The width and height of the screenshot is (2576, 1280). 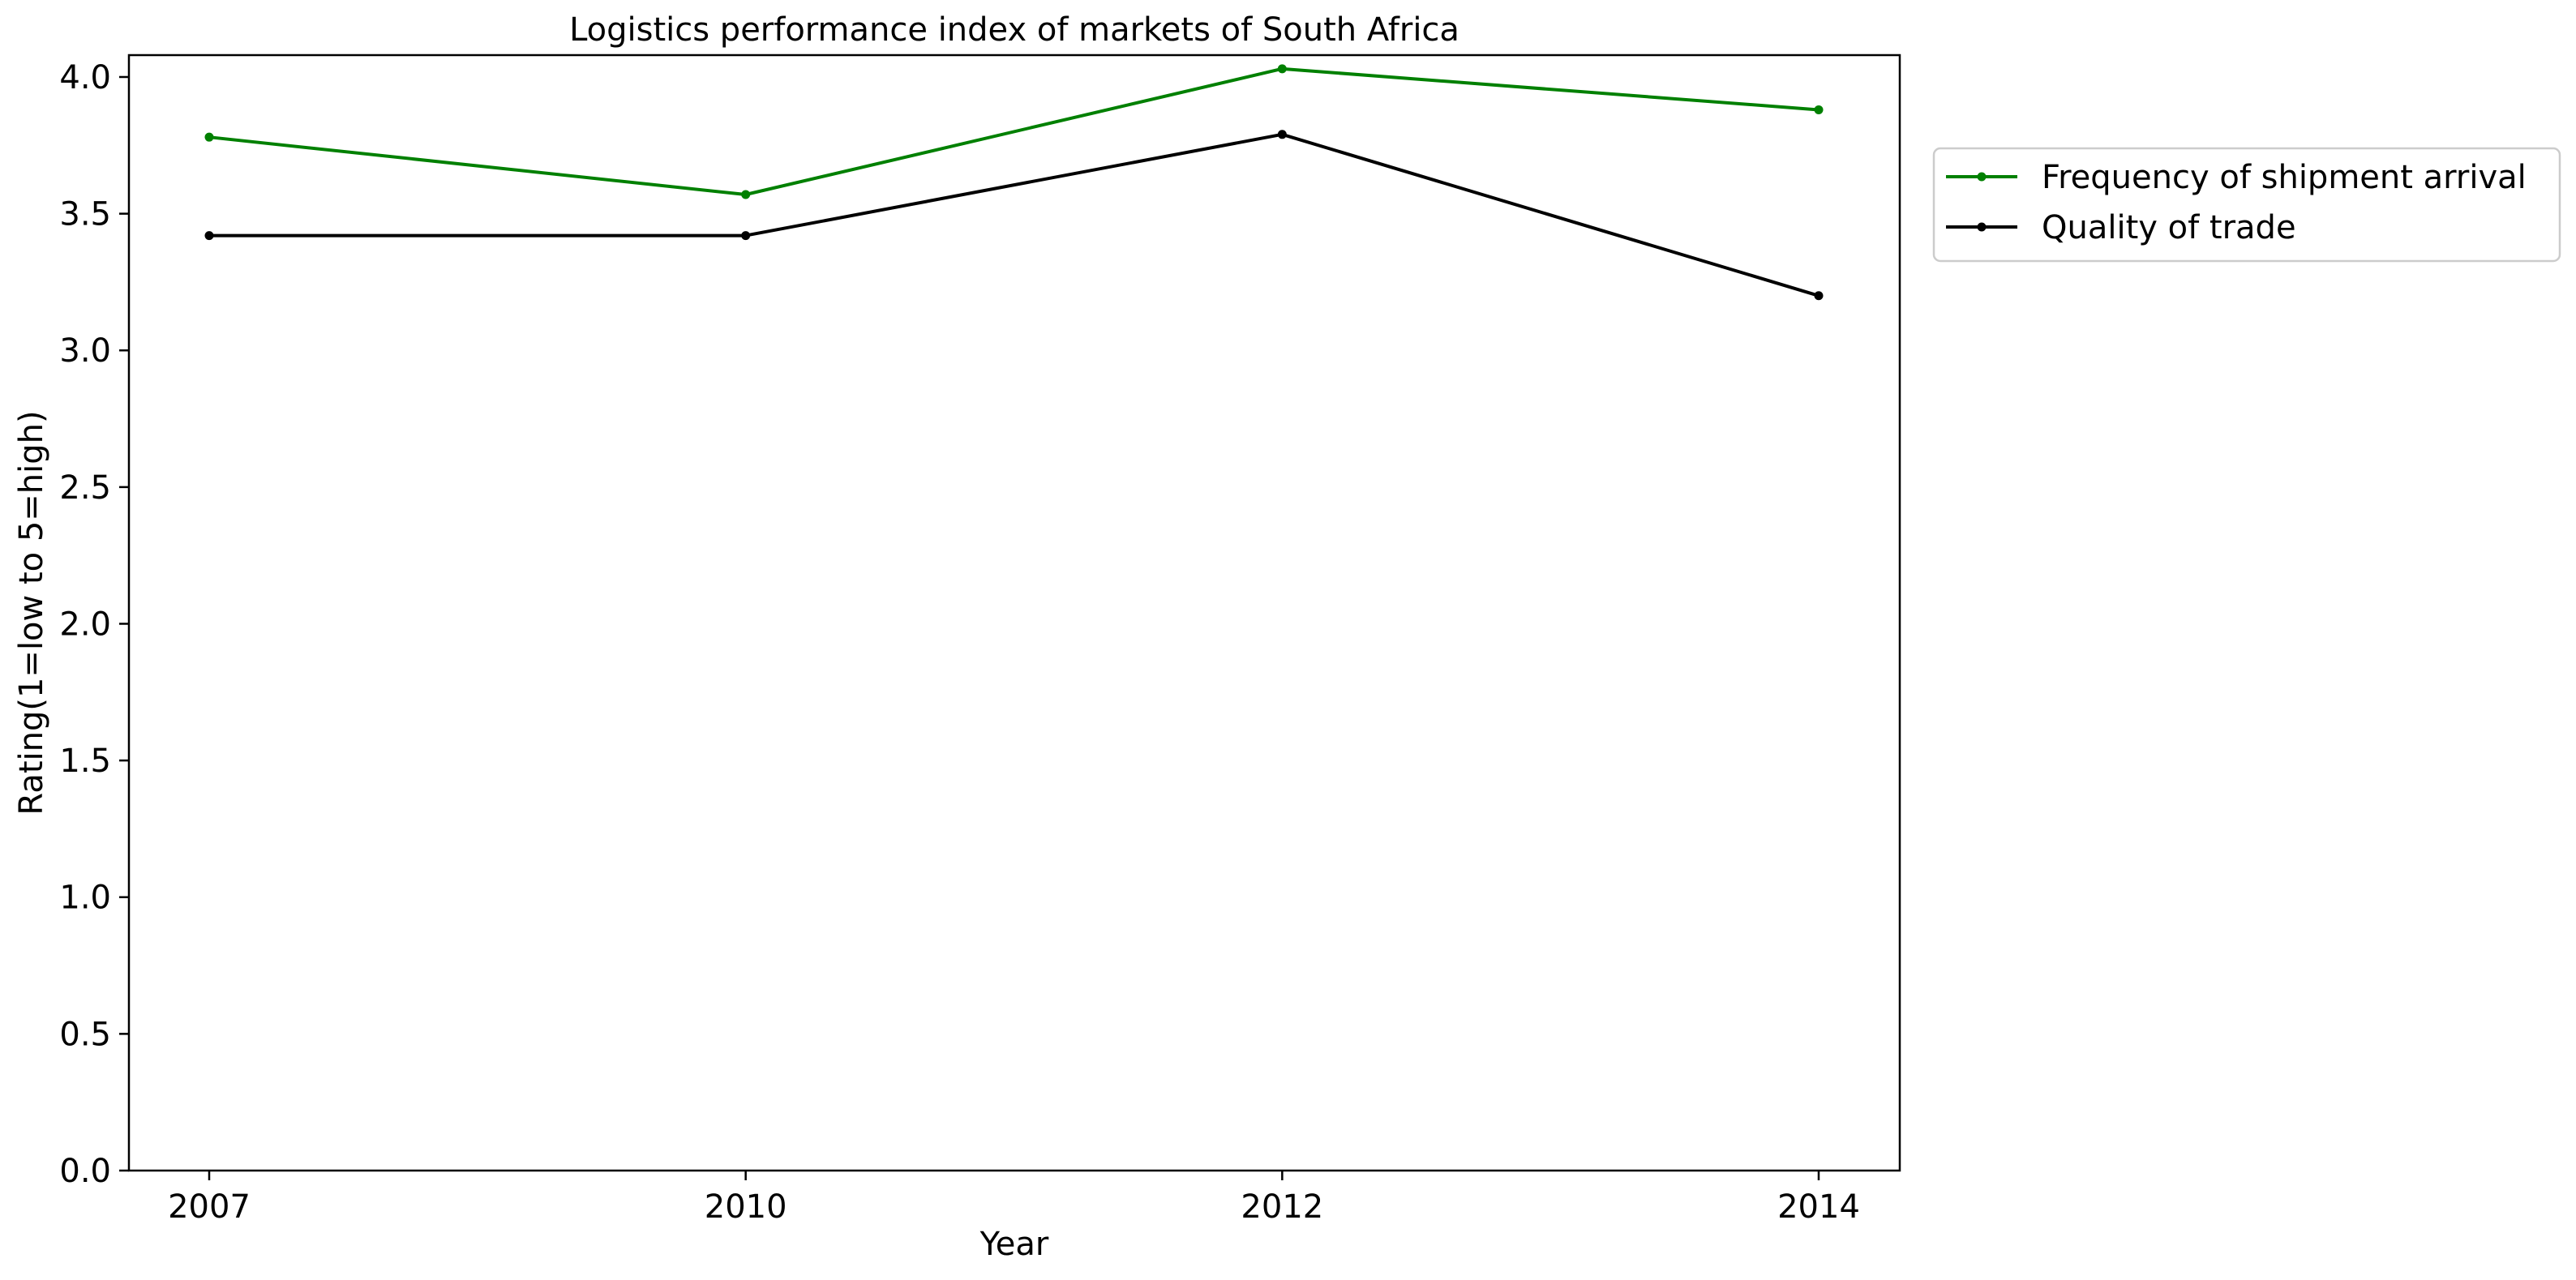 I want to click on series-layer, so click(x=1014, y=182).